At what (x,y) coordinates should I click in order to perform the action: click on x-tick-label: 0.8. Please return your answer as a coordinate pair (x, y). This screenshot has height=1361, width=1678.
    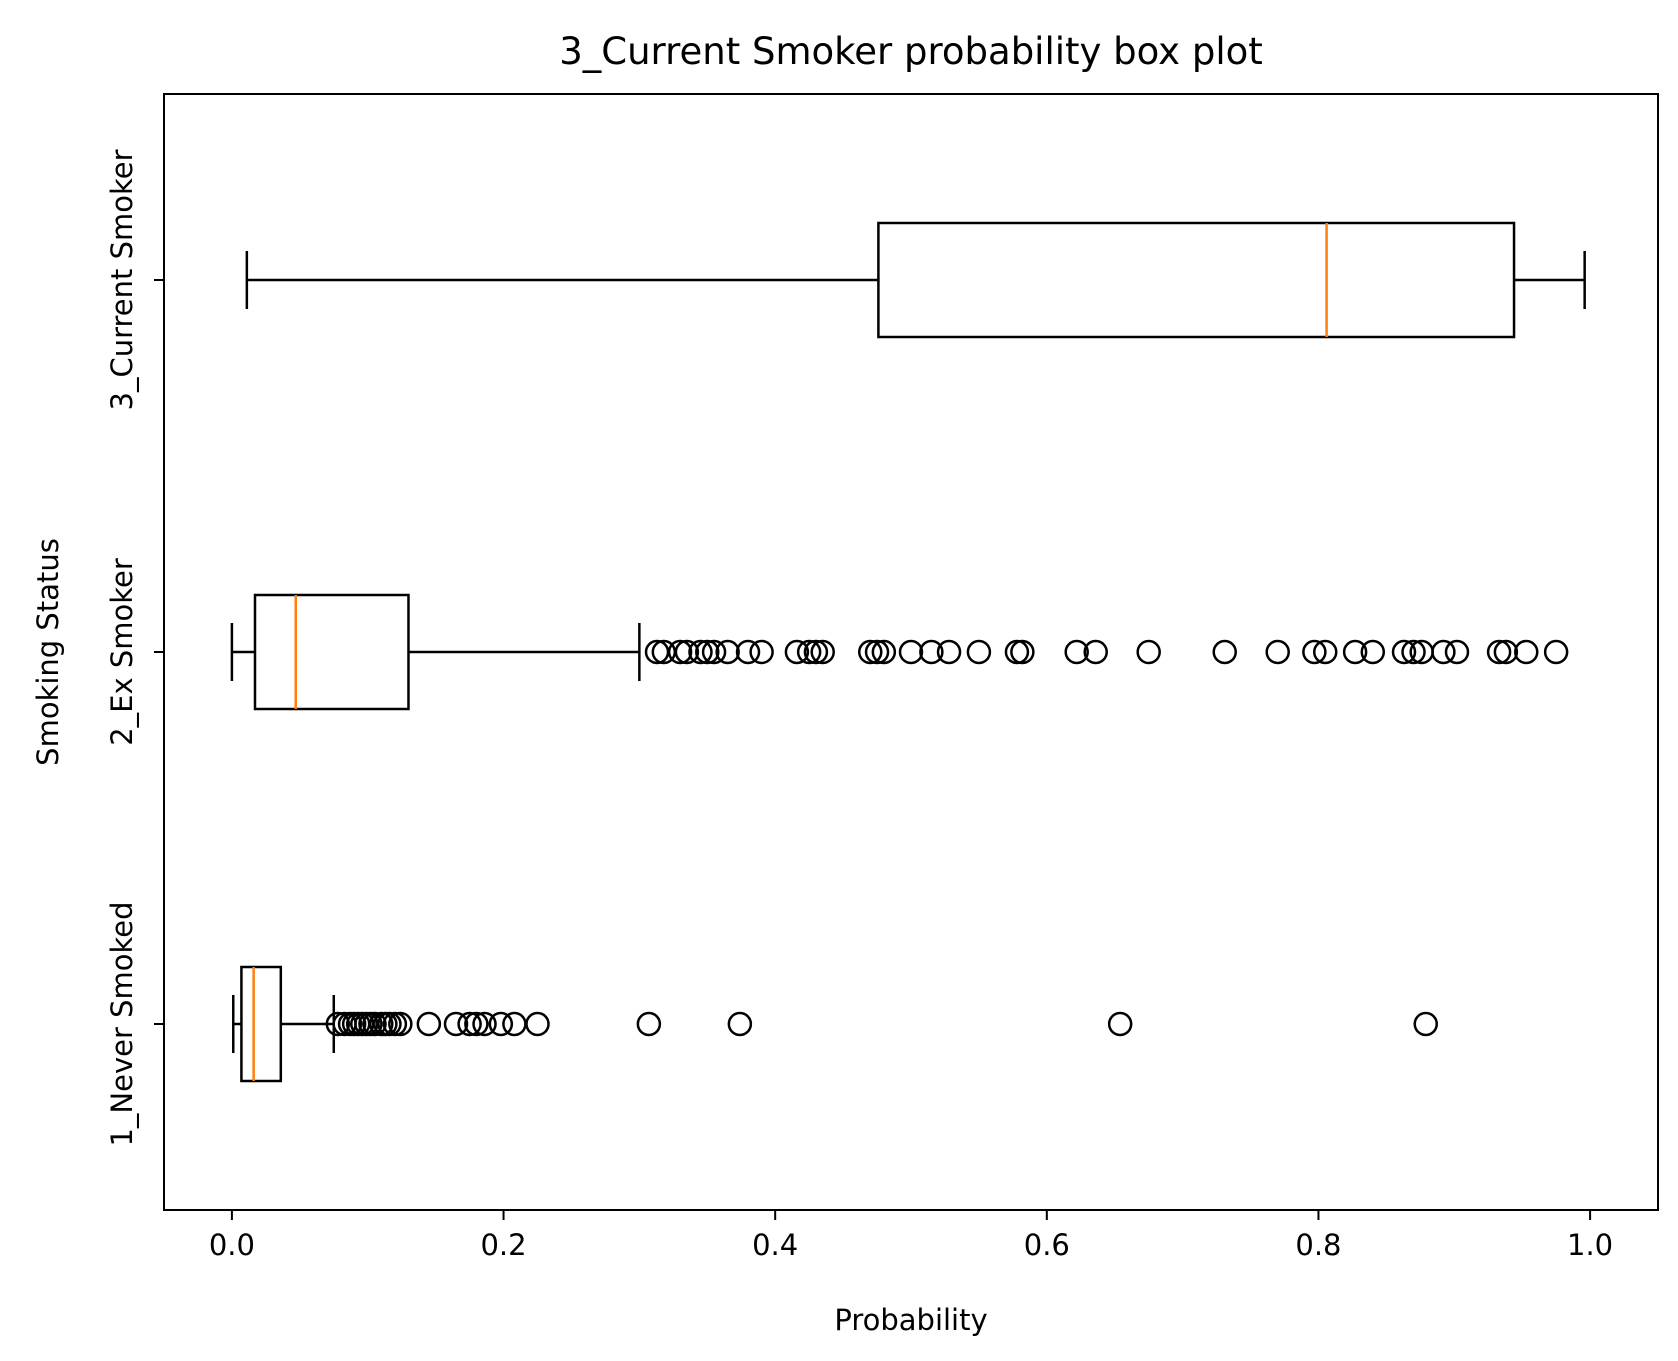
    Looking at the image, I should click on (1318, 1245).